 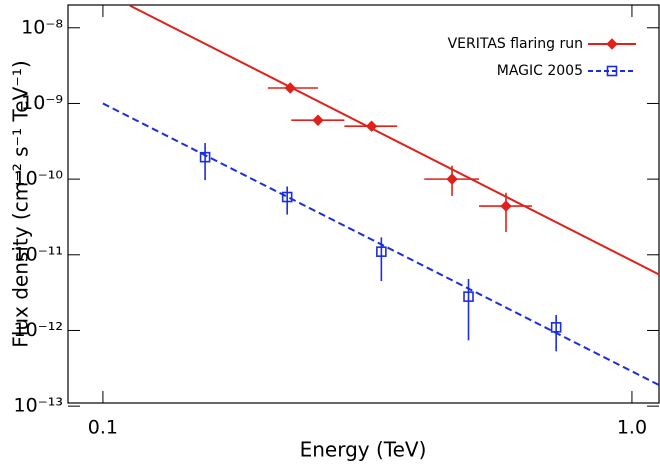 What do you see at coordinates (540, 71) in the screenshot?
I see `legend-label: MAGIC 2005` at bounding box center [540, 71].